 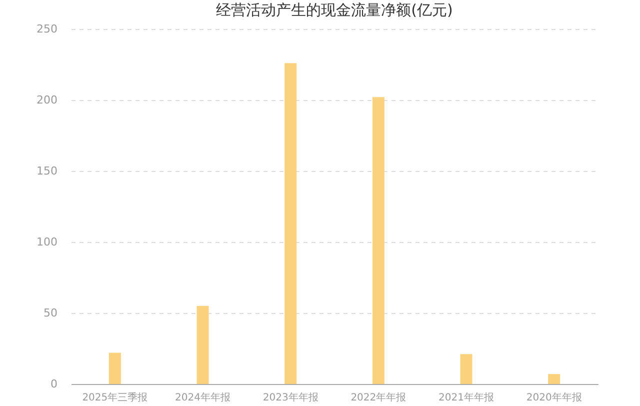 I want to click on x-tick-label: 2020年年报, so click(x=554, y=398).